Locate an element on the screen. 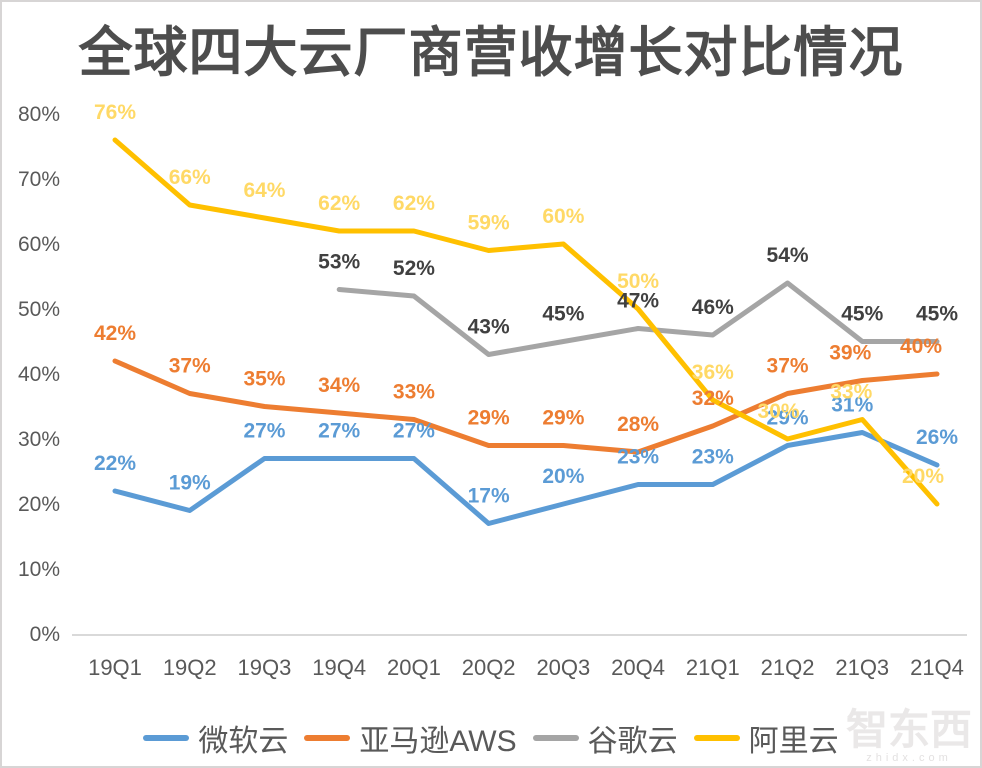 The width and height of the screenshot is (982, 768). data-label-google-cloud-19Q4: 53% is located at coordinates (339, 262).